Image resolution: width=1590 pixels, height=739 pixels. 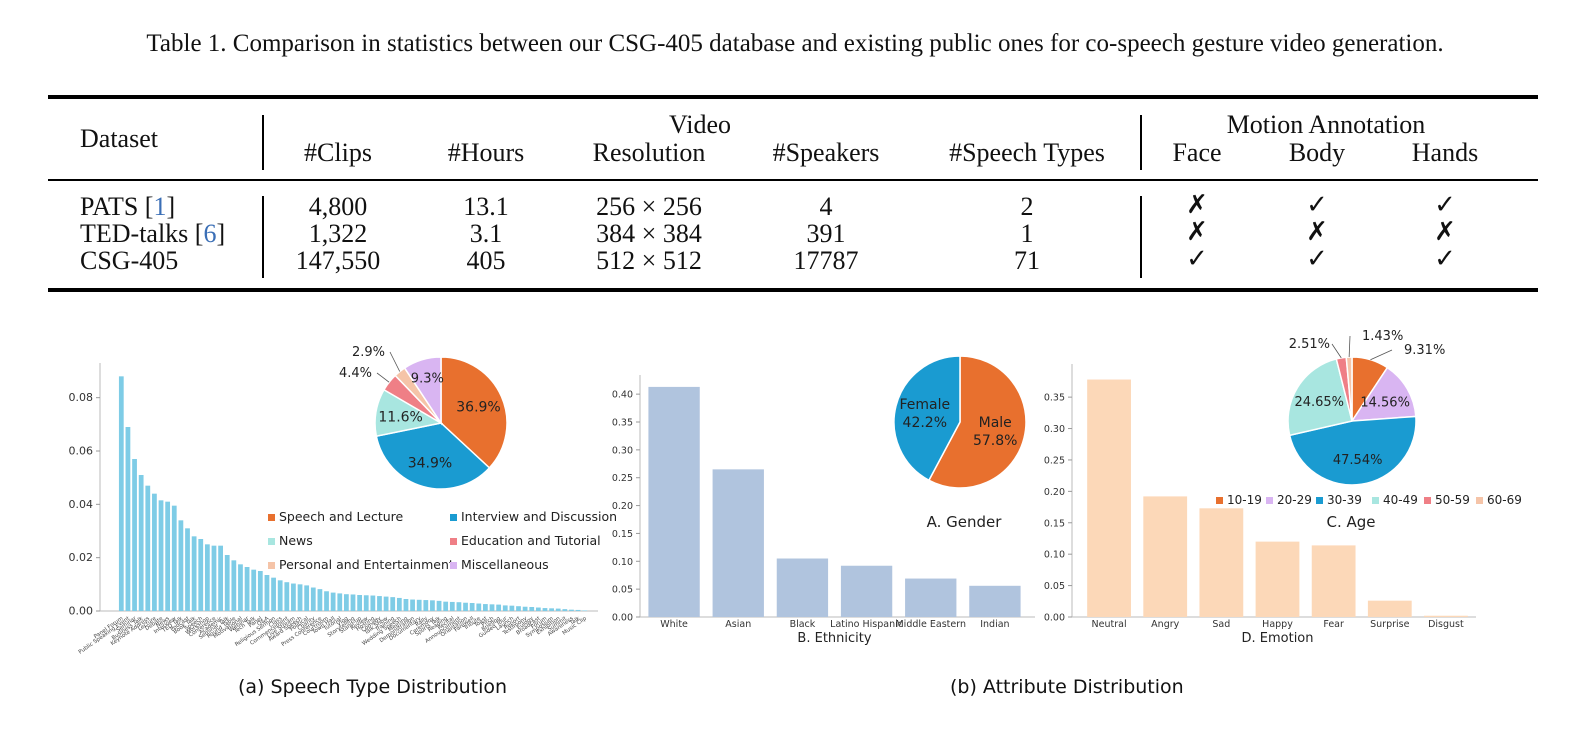 I want to click on cell-clips: 1,322, so click(x=338, y=233).